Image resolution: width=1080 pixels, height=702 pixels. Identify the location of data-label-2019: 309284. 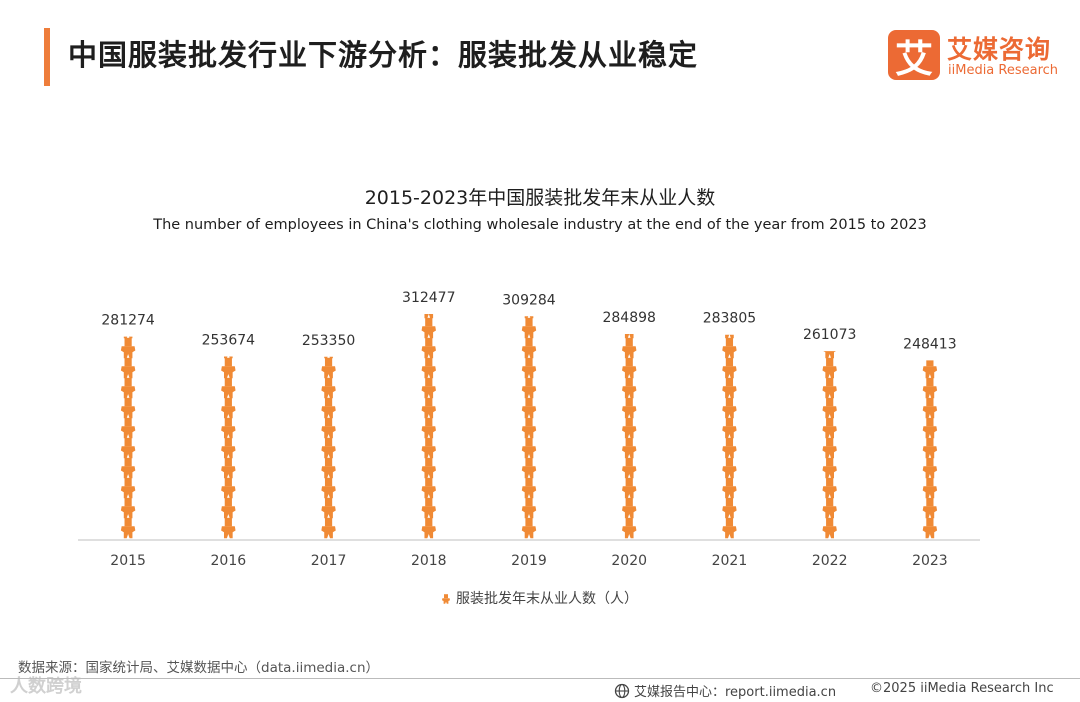
(529, 300).